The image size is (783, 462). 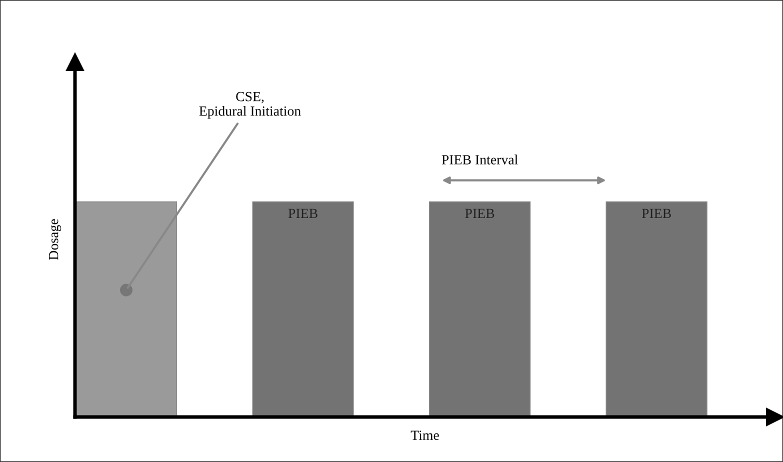 What do you see at coordinates (424, 435) in the screenshot?
I see `x-axis-title: Time` at bounding box center [424, 435].